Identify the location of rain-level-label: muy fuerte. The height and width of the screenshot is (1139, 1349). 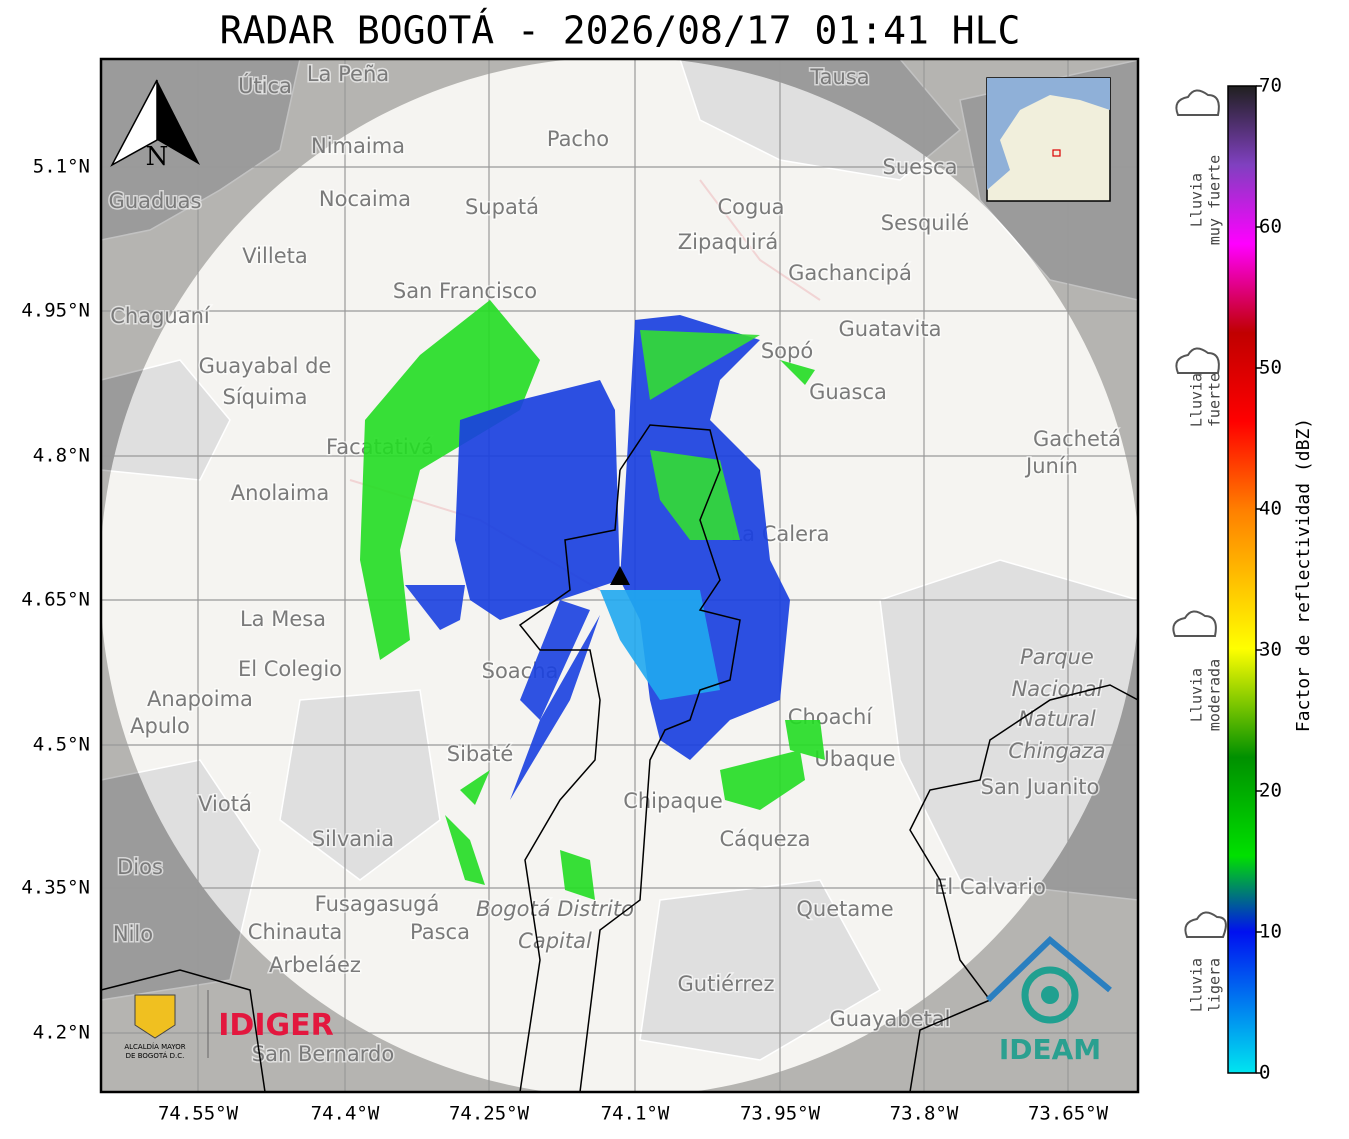
(1215, 200).